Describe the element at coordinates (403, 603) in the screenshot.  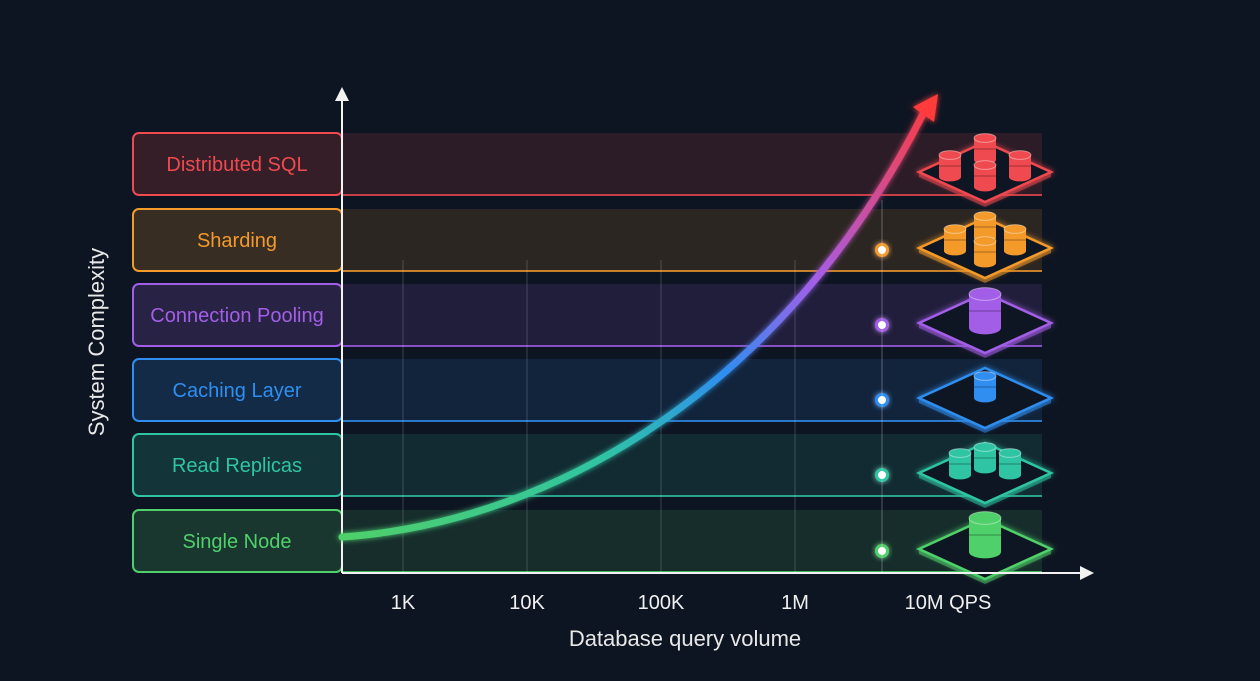
I see `x-tick-label: 1K` at that location.